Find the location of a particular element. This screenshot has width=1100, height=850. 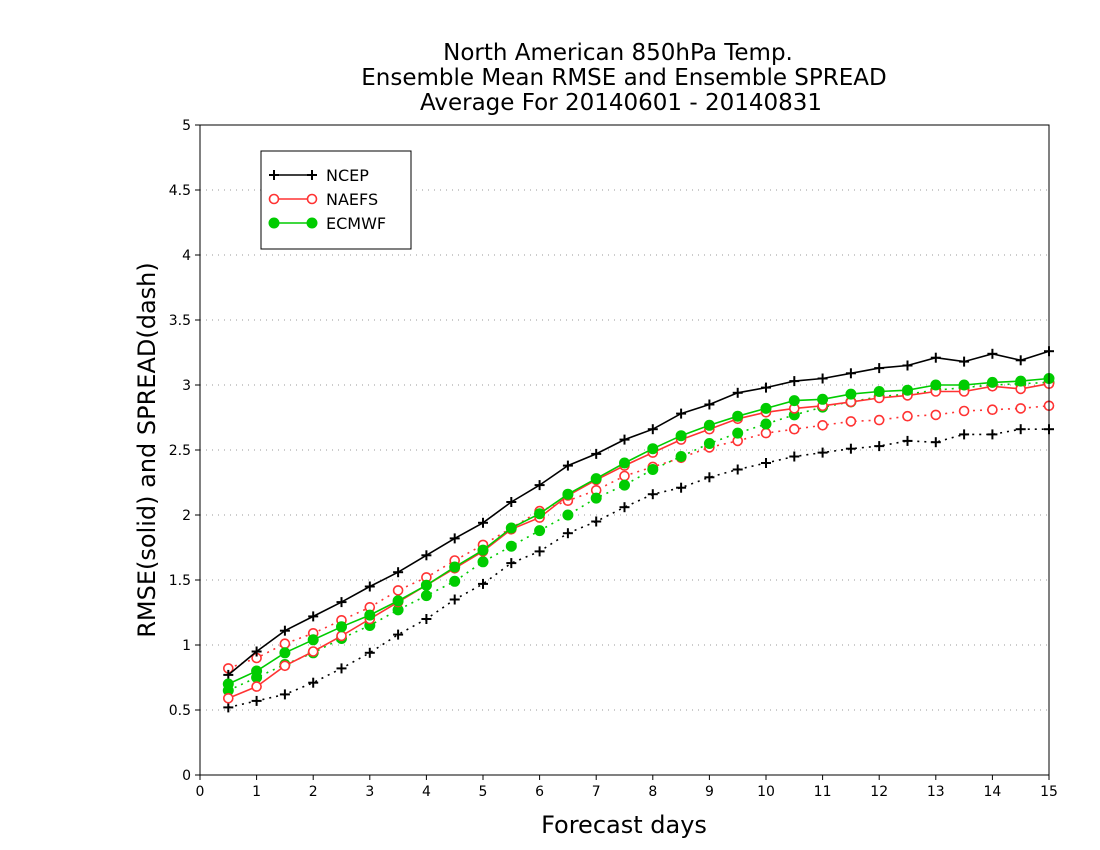

legend-label-ecmwf: ECMWF is located at coordinates (356, 223).